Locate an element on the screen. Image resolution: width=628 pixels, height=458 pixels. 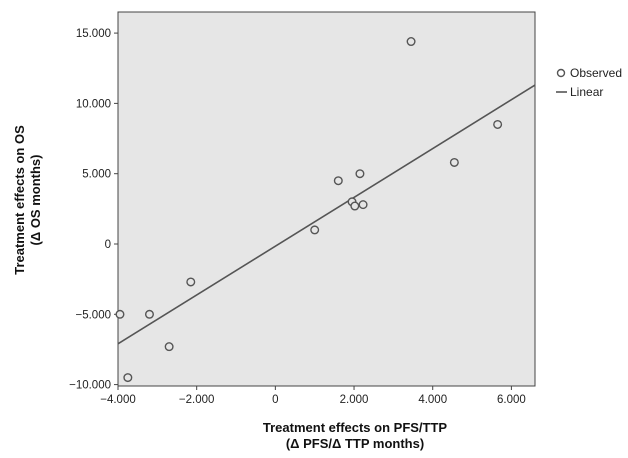
x-tick-label: −4.000 is located at coordinates (118, 400).